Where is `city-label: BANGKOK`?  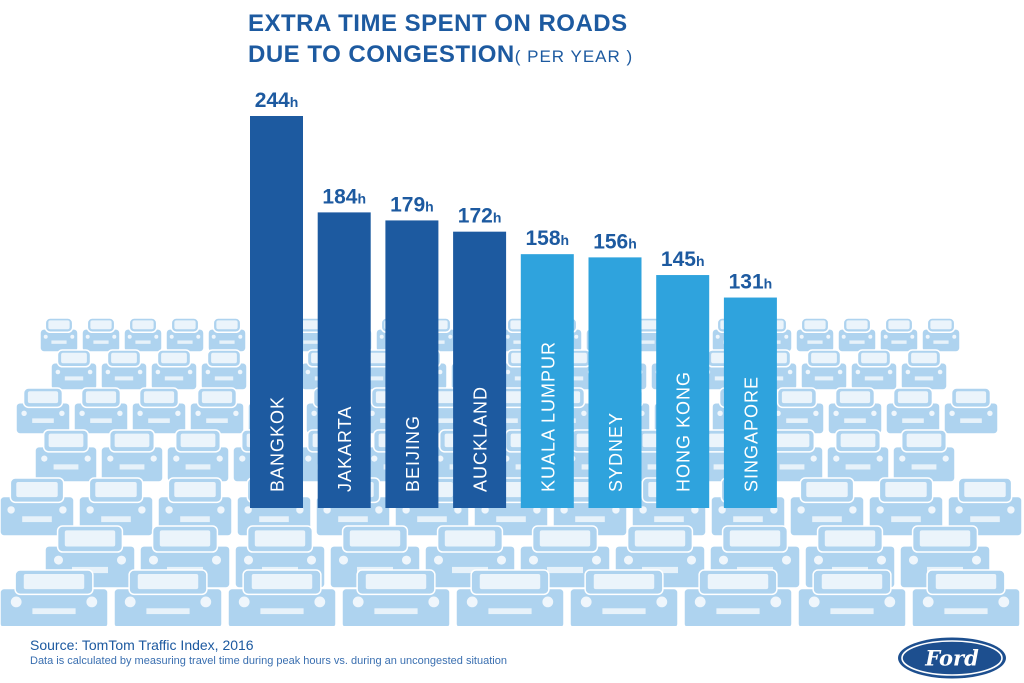
city-label: BANGKOK is located at coordinates (278, 444).